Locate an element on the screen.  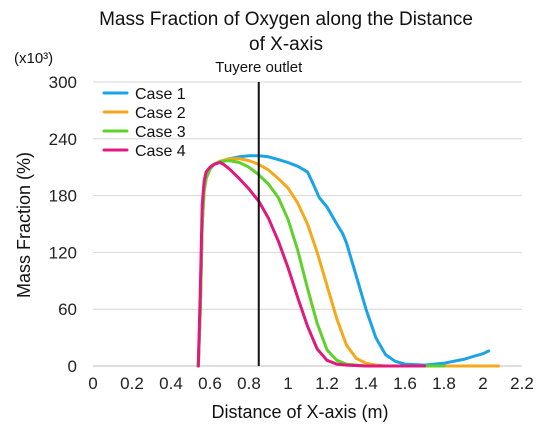
x-tick-label: 1 is located at coordinates (287, 383).